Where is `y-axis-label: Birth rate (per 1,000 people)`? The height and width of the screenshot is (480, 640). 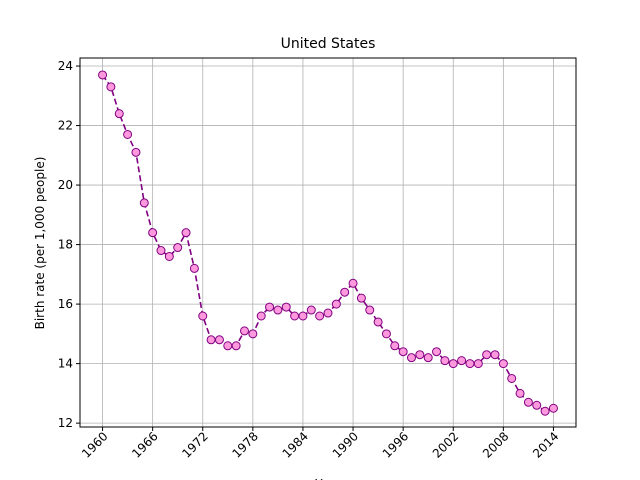 y-axis-label: Birth rate (per 1,000 people) is located at coordinates (40, 243).